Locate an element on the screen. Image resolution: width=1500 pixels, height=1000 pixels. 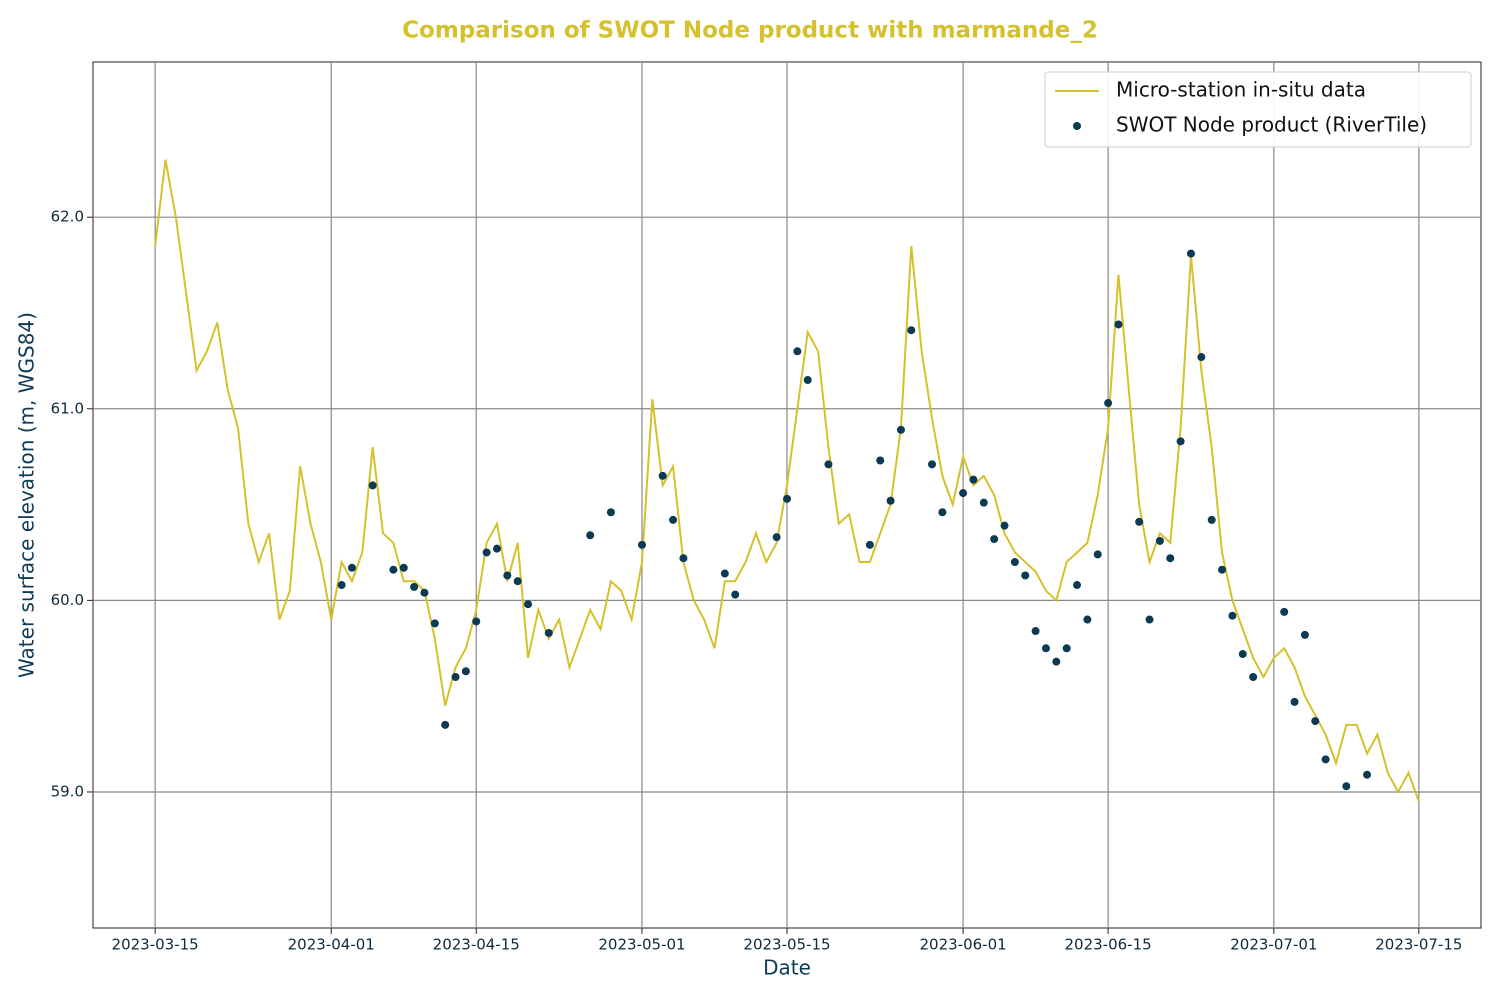
y-tick-label: 61.0 is located at coordinates (67, 408).